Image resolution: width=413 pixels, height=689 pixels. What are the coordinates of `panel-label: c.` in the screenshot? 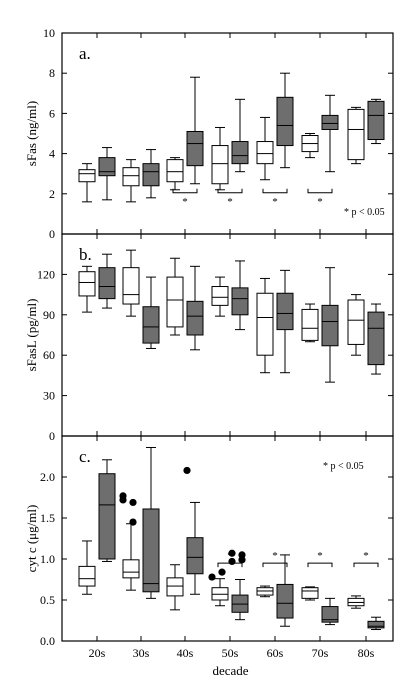 It's located at (85, 456).